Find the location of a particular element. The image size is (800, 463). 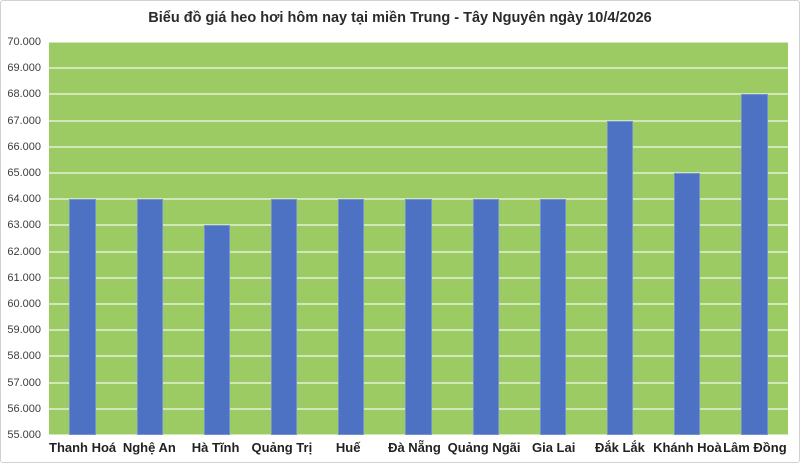

y-axis-tick-label: 60.000 is located at coordinates (24, 304).